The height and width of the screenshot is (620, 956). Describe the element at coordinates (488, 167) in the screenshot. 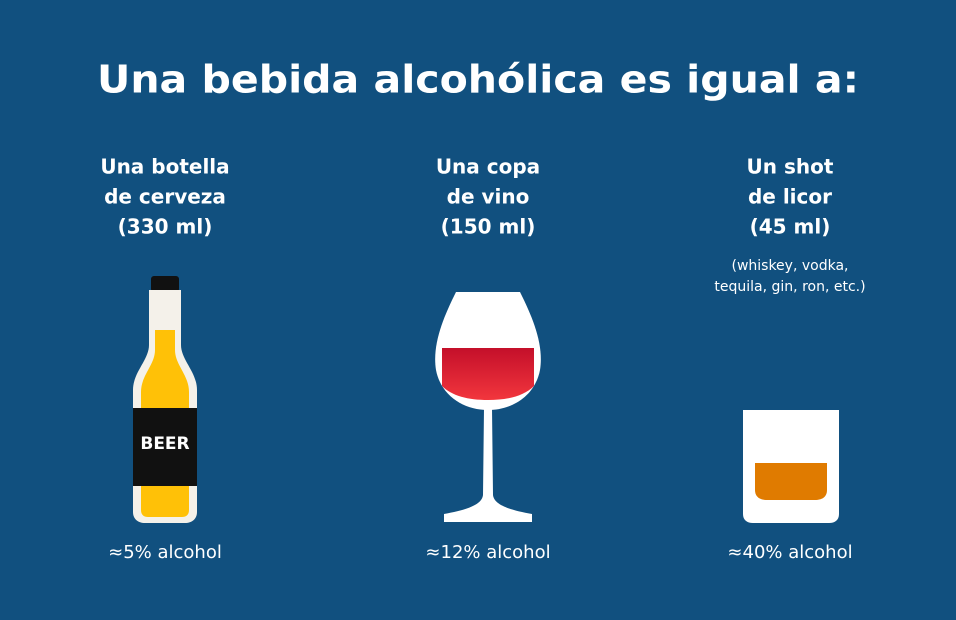

I see `heading-line: Una copa` at that location.